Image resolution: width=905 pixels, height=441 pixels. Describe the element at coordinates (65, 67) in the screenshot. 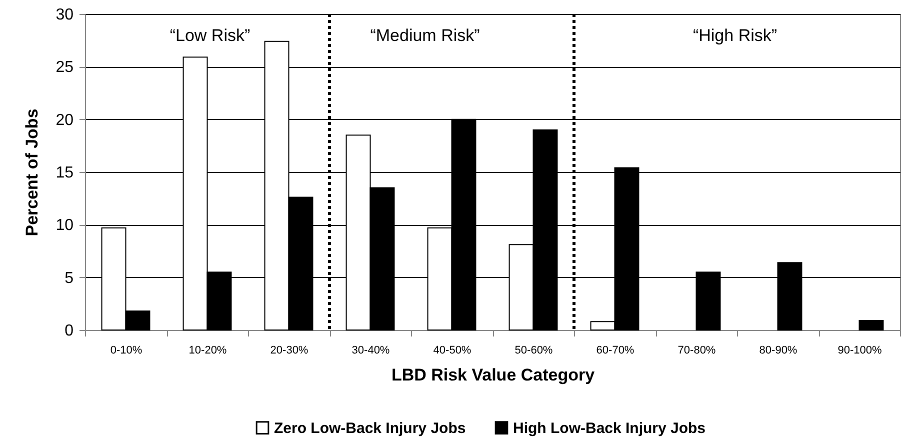

I see `y-tick-label: 25` at that location.